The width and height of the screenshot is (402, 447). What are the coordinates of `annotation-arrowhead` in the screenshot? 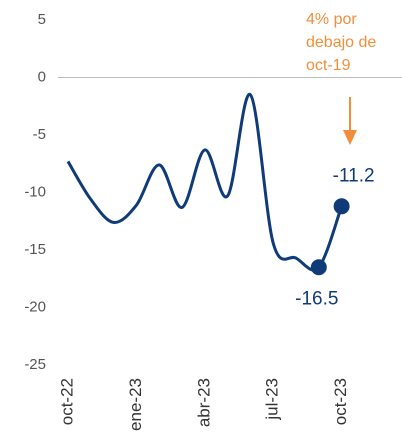 It's located at (350, 137).